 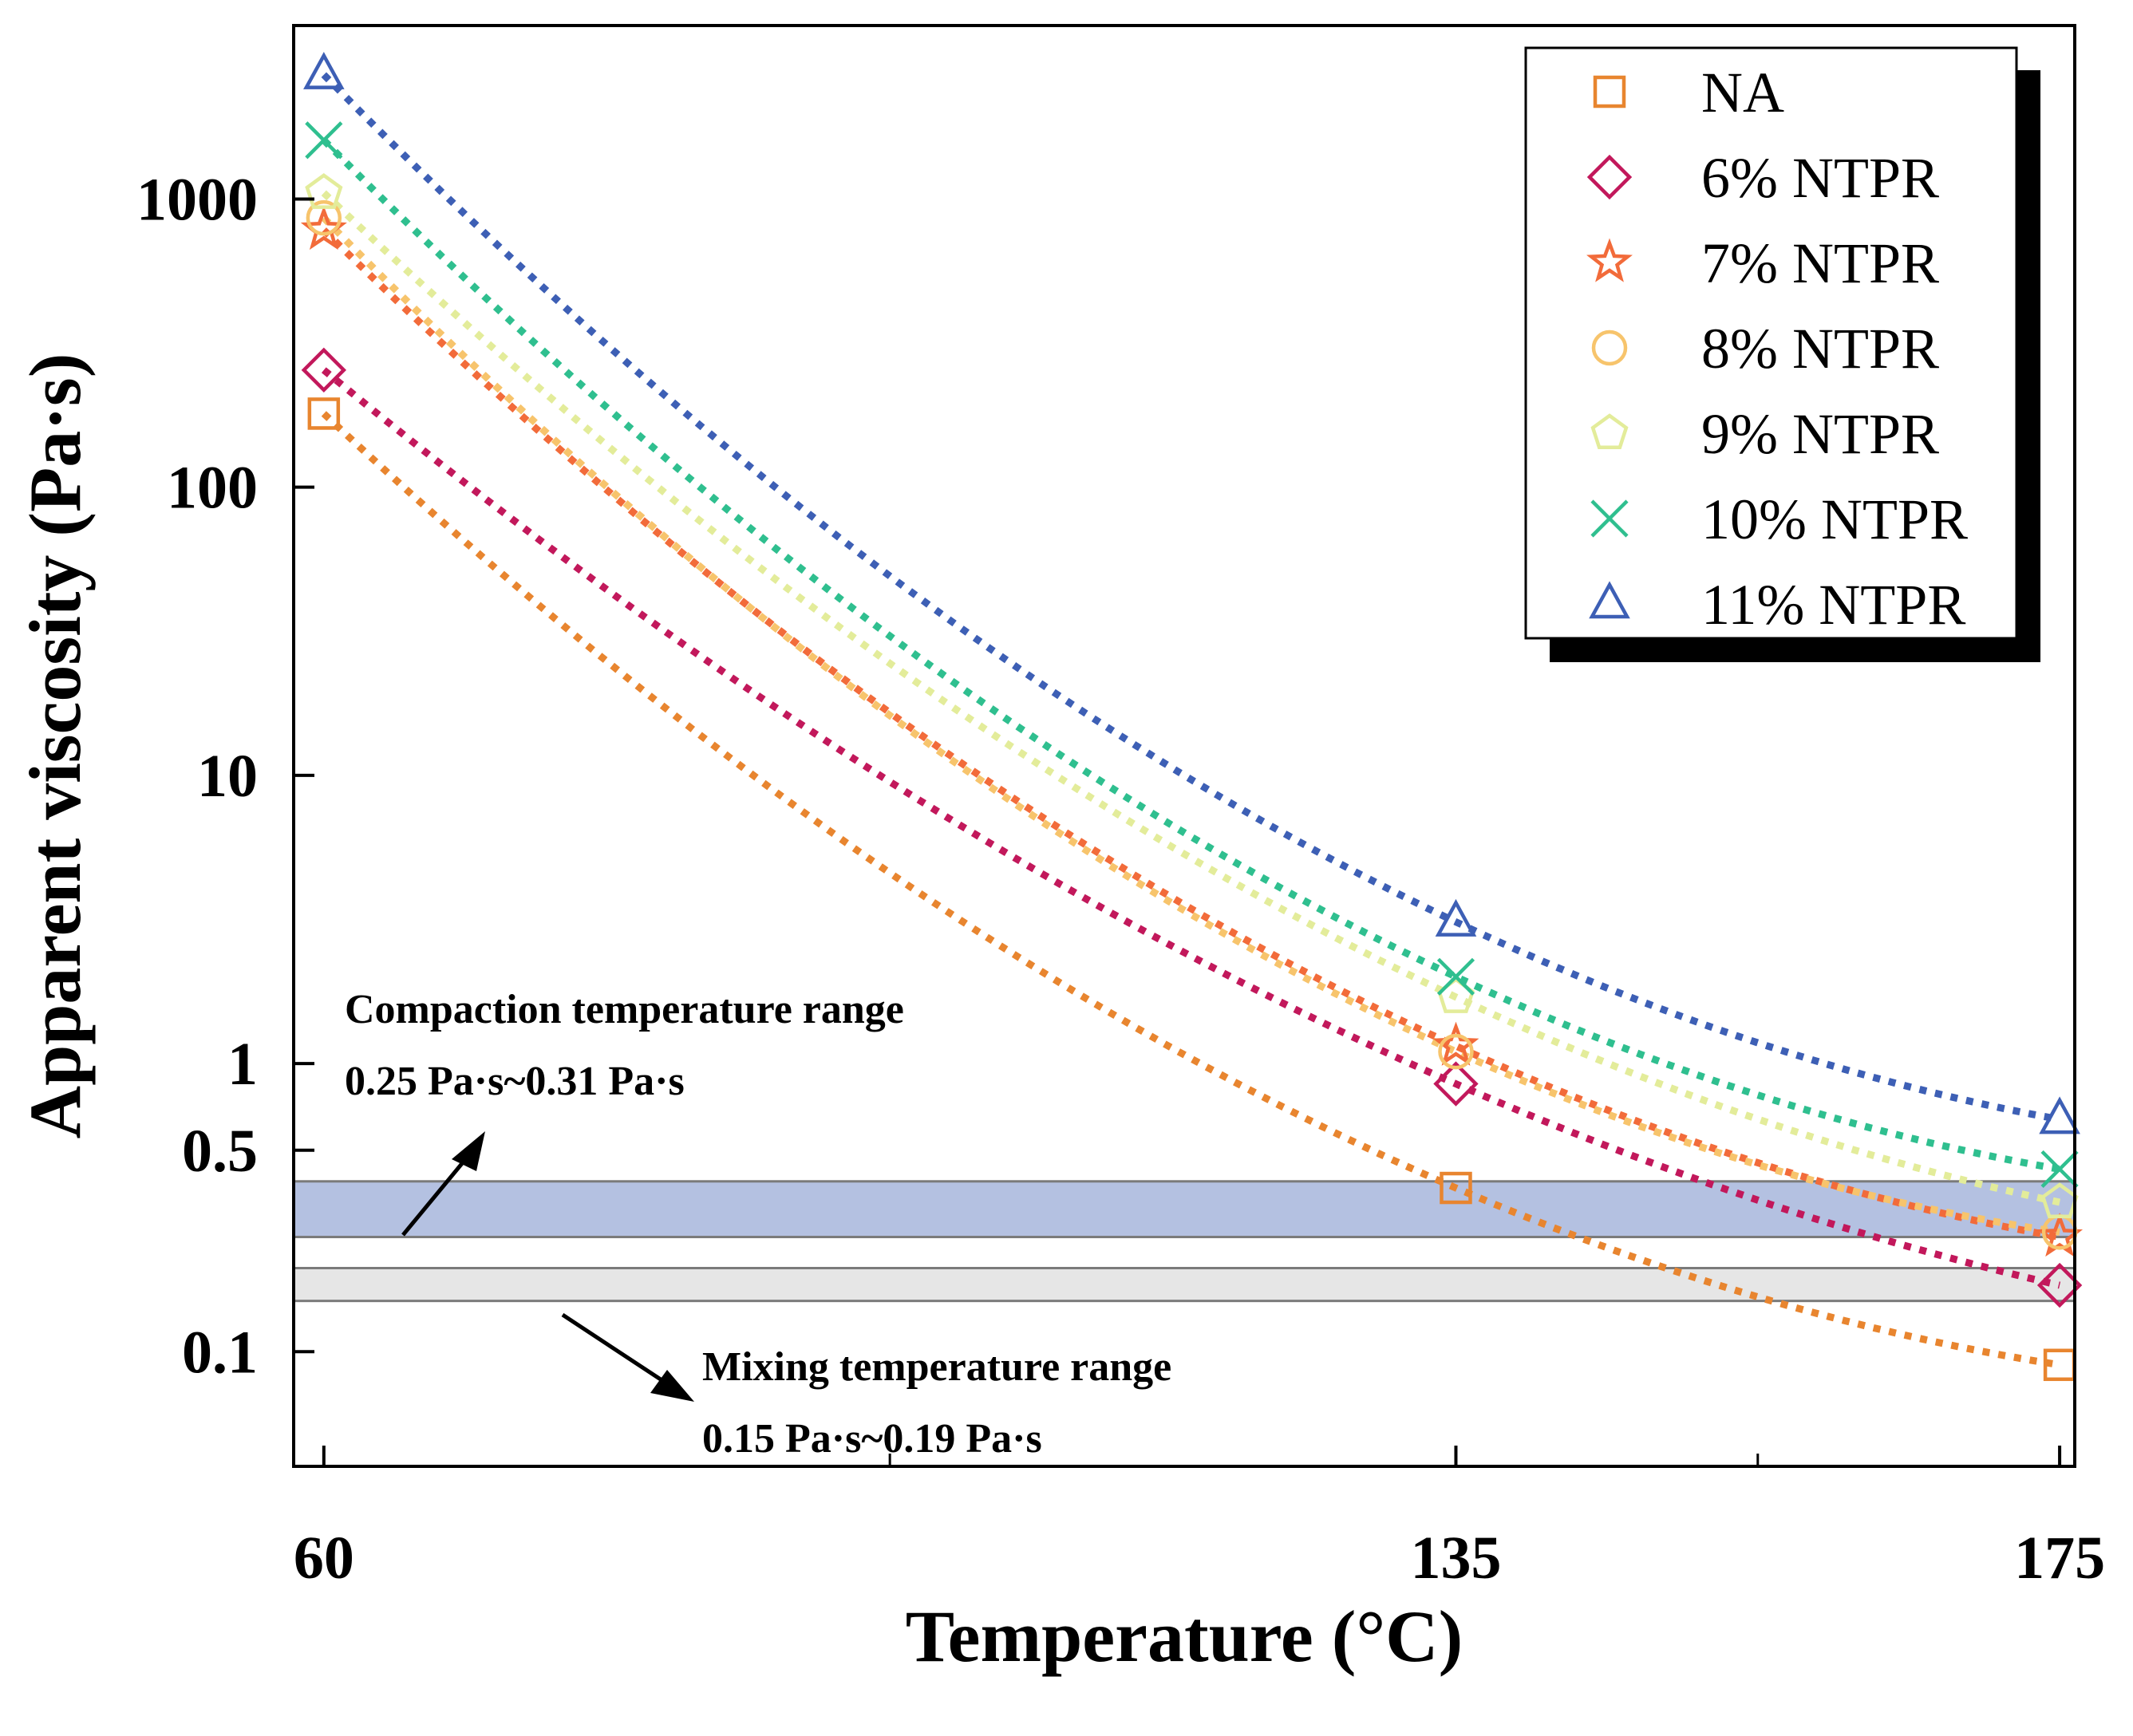 I want to click on y-tick-label: 1000, so click(x=197, y=199).